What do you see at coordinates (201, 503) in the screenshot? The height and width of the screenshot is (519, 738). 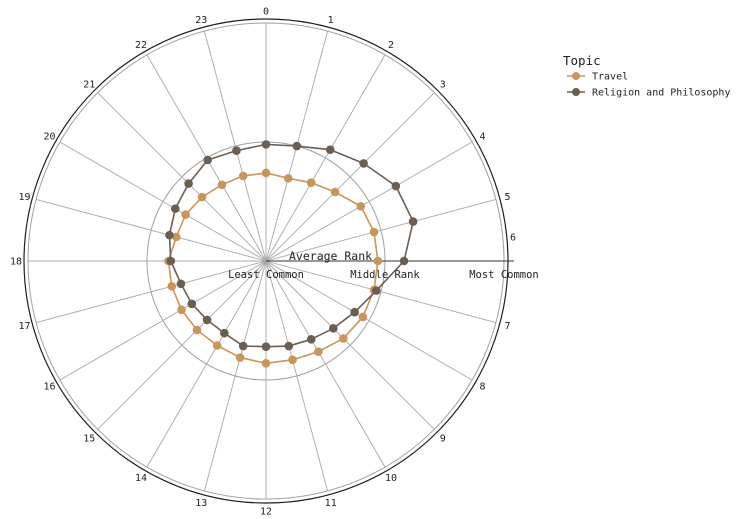 I see `angular-tick-label: 13` at bounding box center [201, 503].